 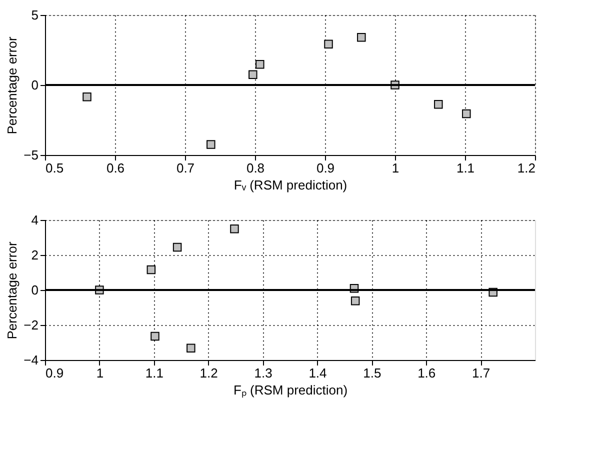 What do you see at coordinates (34, 220) in the screenshot?
I see `y-tick-label: 4` at bounding box center [34, 220].